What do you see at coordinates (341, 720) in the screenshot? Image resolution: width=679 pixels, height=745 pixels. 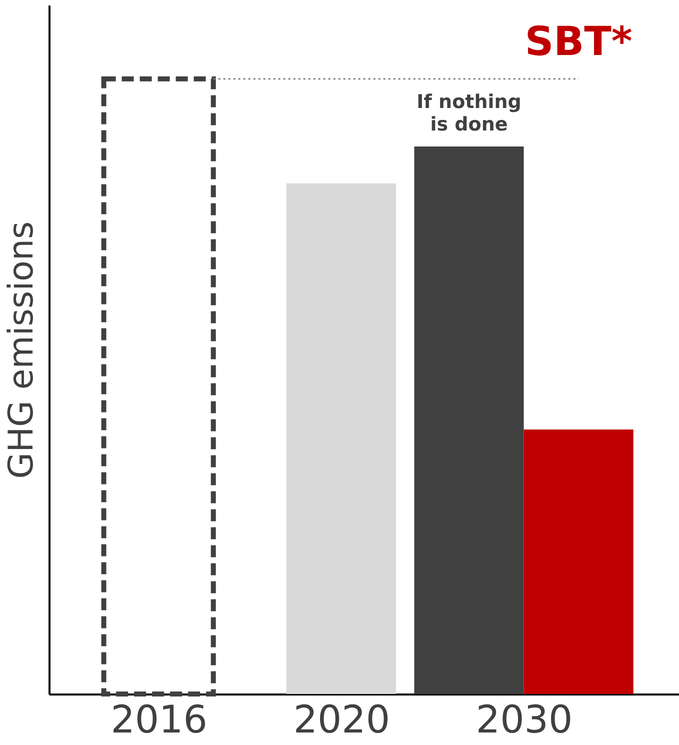 I see `x-tick-label: 2020` at bounding box center [341, 720].